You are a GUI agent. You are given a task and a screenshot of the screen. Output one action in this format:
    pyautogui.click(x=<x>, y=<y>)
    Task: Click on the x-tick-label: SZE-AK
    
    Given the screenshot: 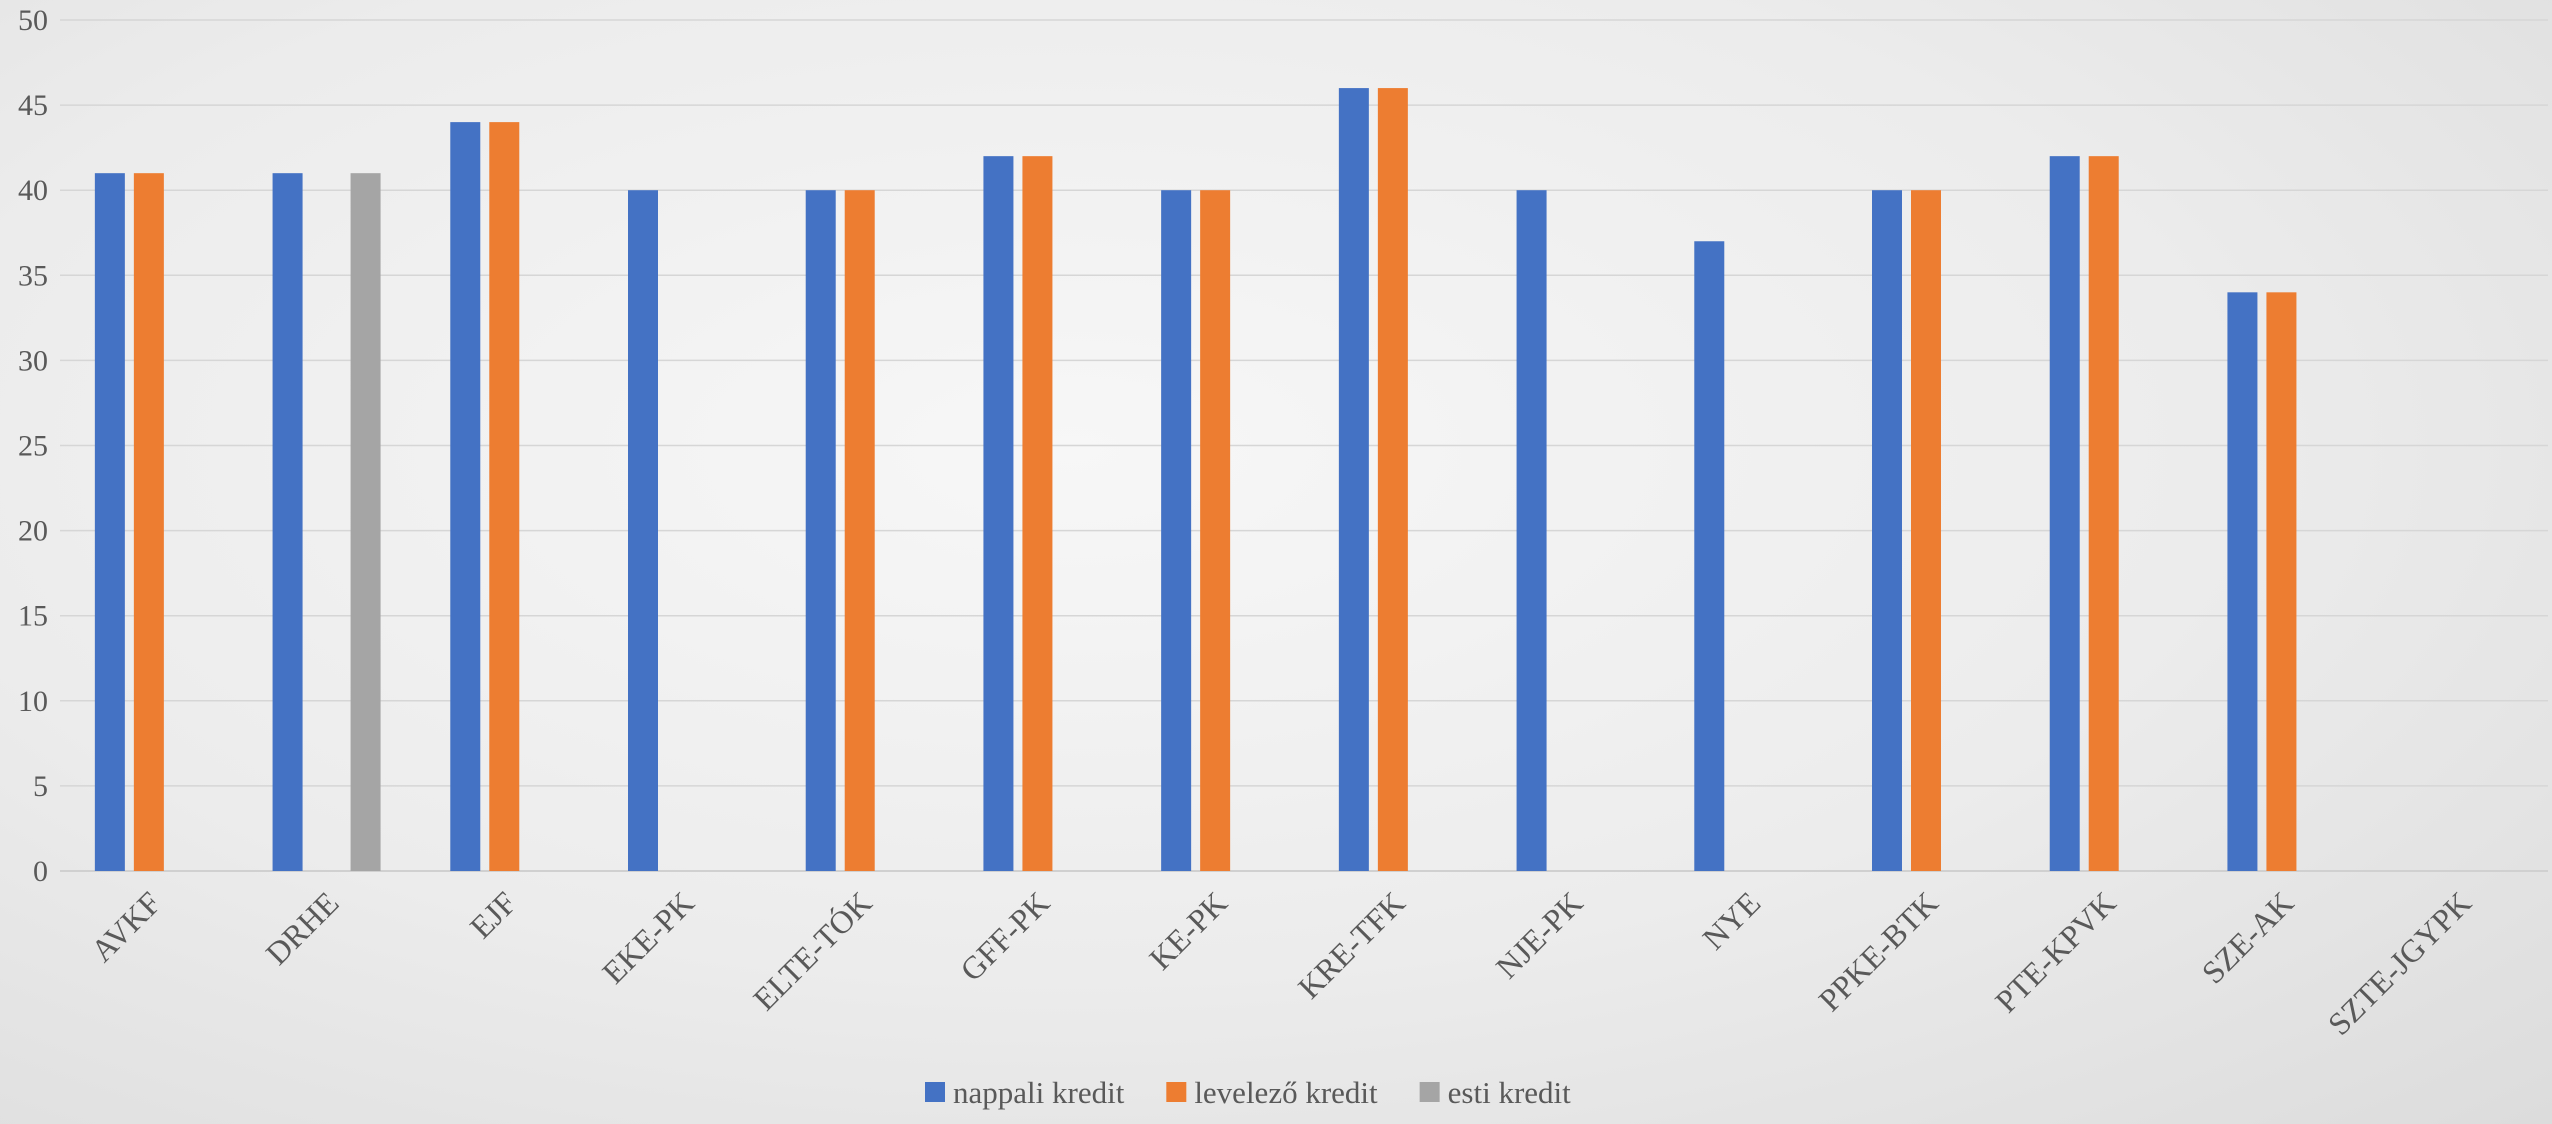 What is the action you would take?
    pyautogui.click(x=2247, y=937)
    